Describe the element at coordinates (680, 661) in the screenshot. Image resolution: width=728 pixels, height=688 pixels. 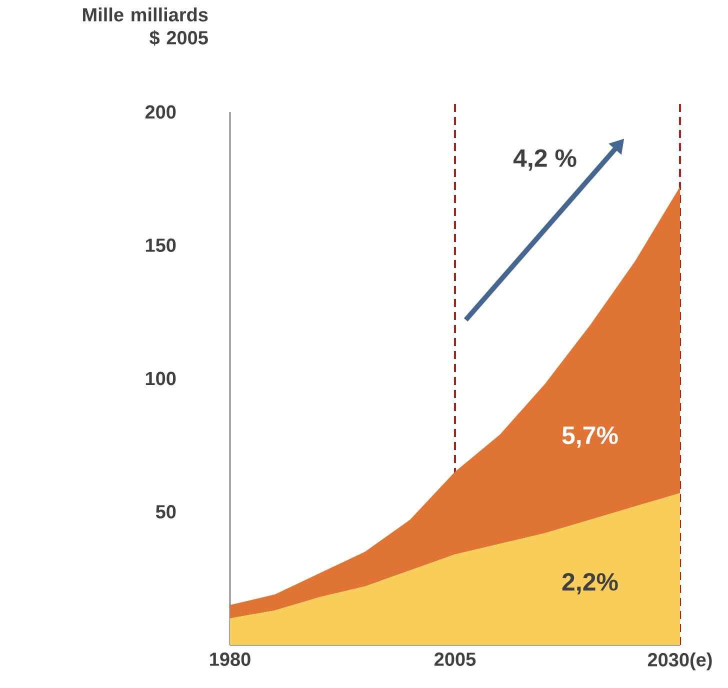
I see `x-tick-label: 2030(e)` at that location.